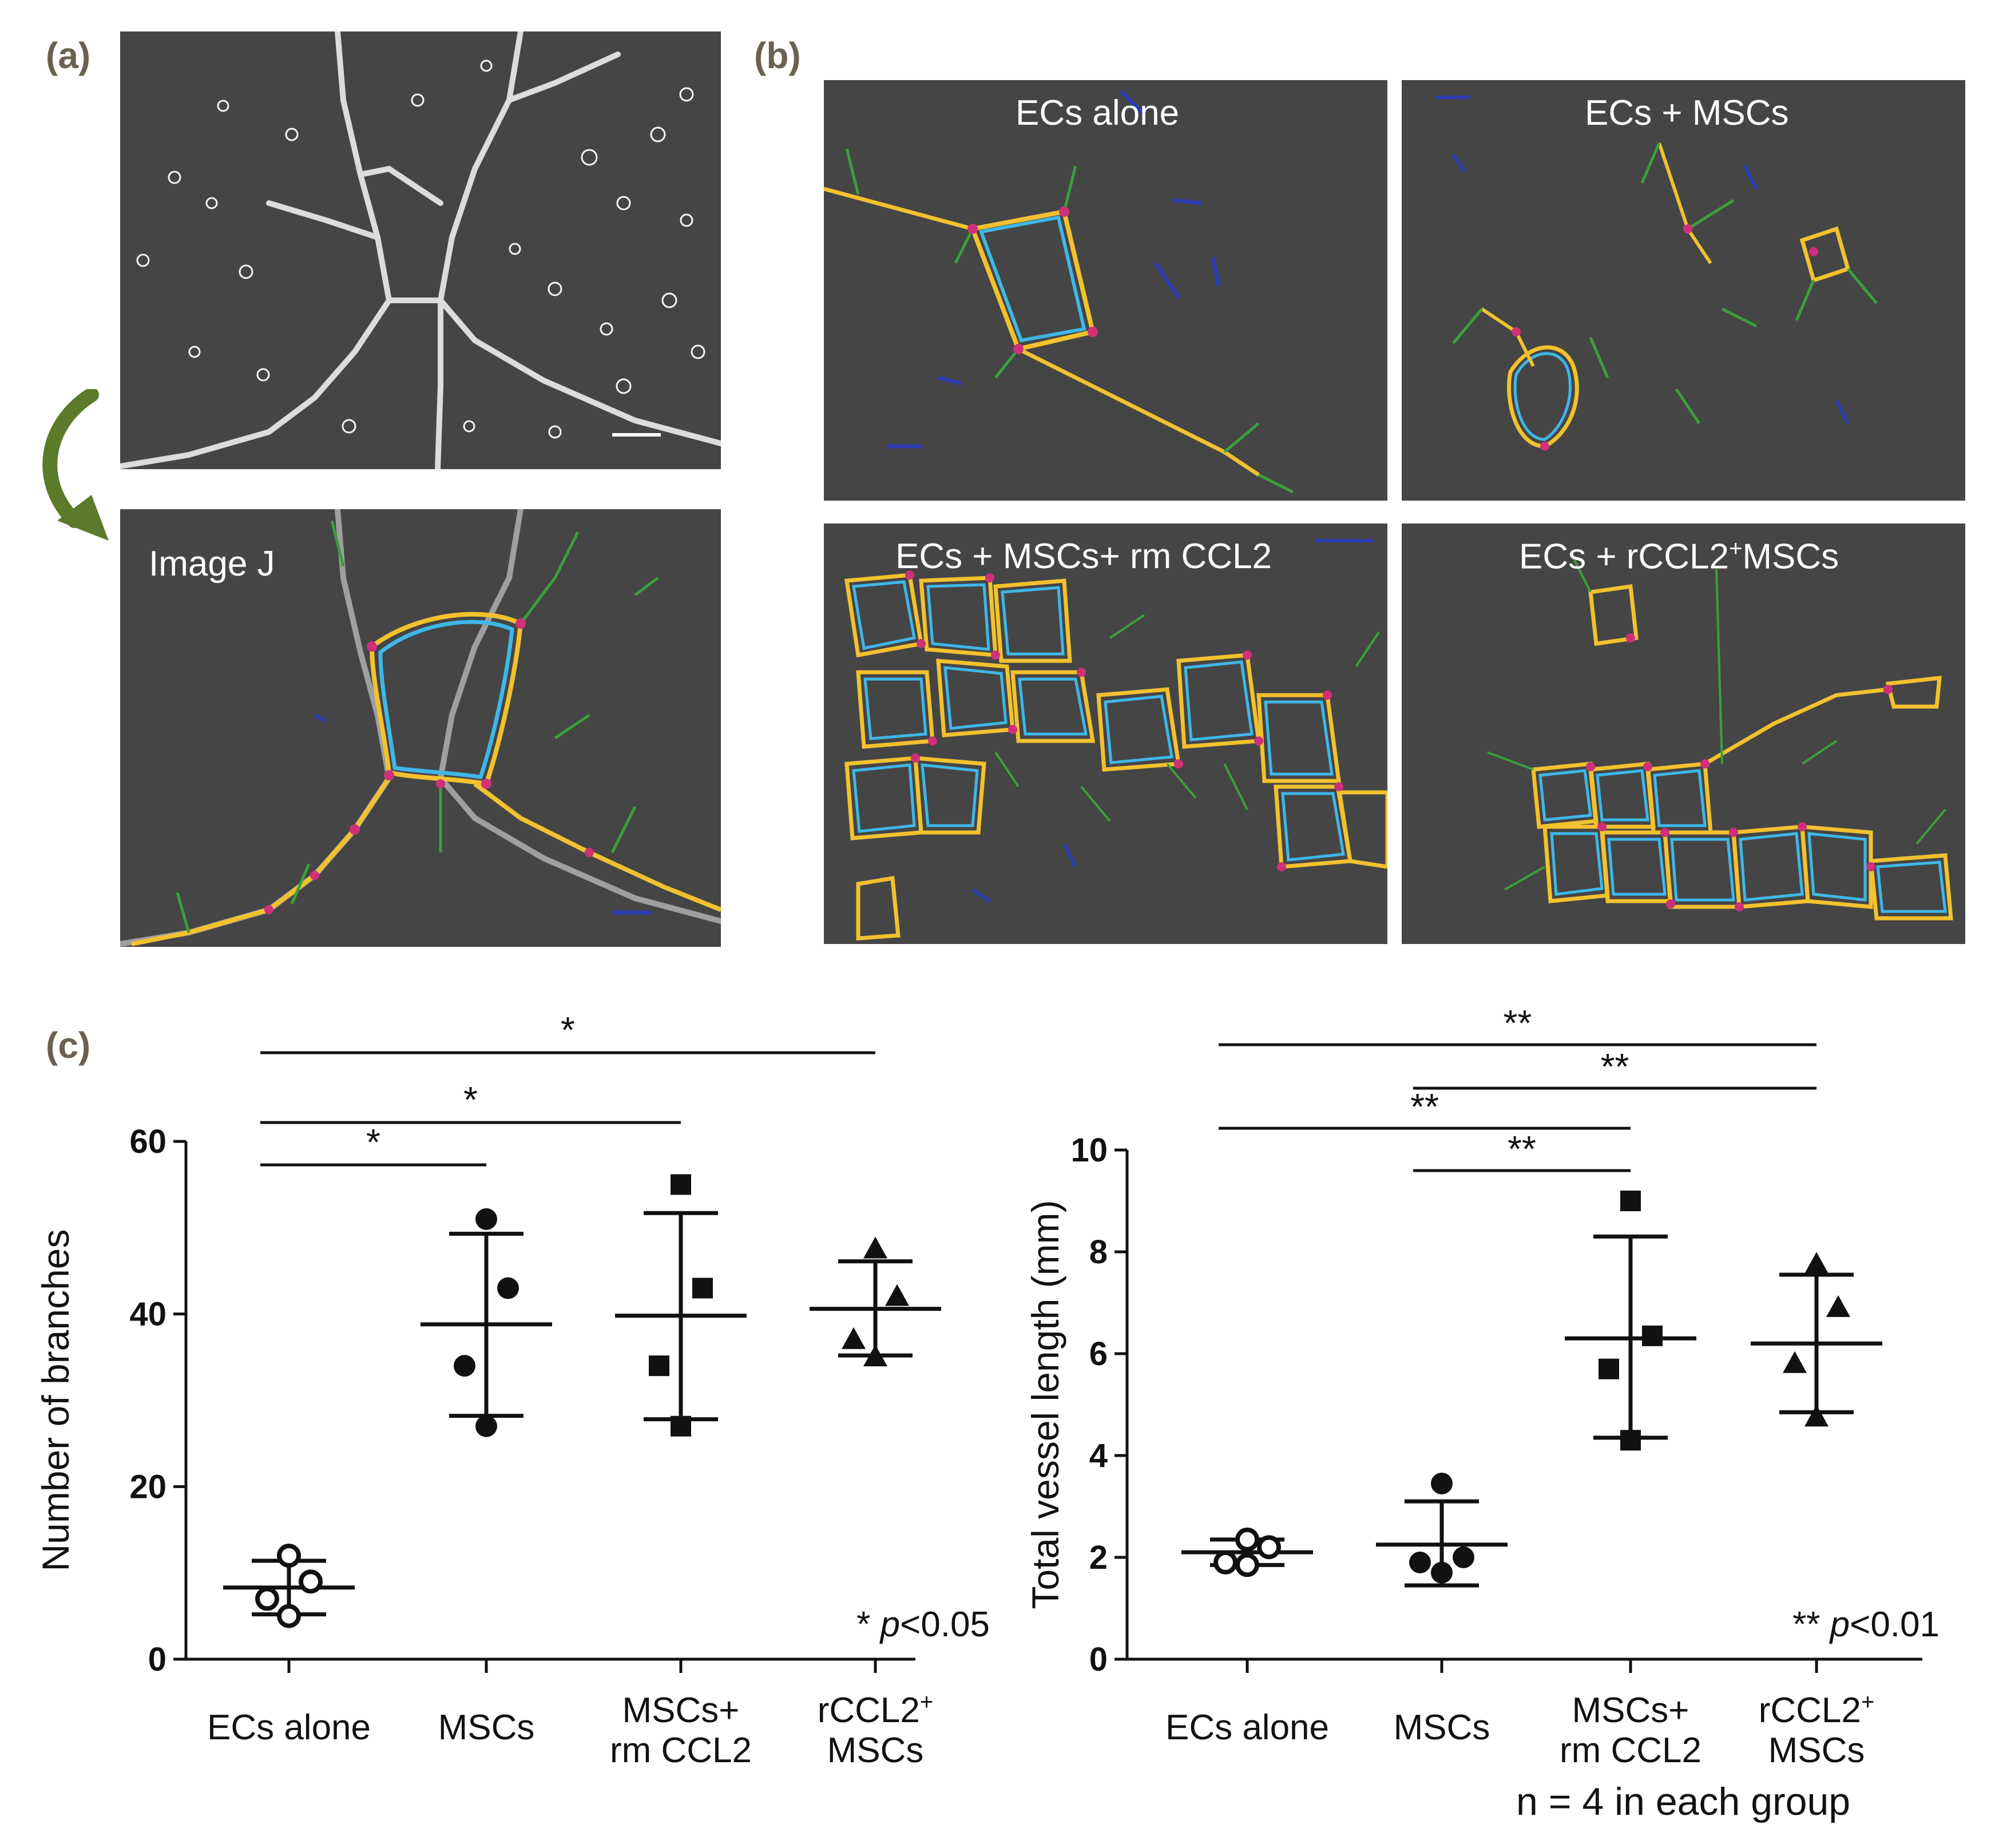 The width and height of the screenshot is (1995, 1848). What do you see at coordinates (1687, 113) in the screenshot?
I see `ecs-mscs-label: ECs + MSCs` at bounding box center [1687, 113].